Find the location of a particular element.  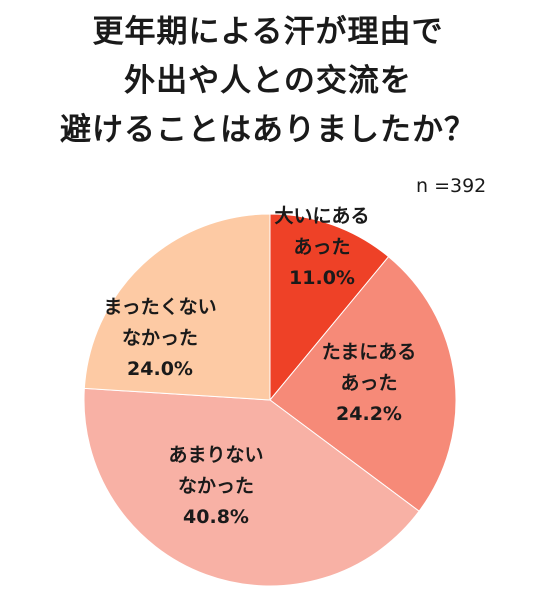

slice-label-1-line-1: 大いにある is located at coordinates (321, 215).